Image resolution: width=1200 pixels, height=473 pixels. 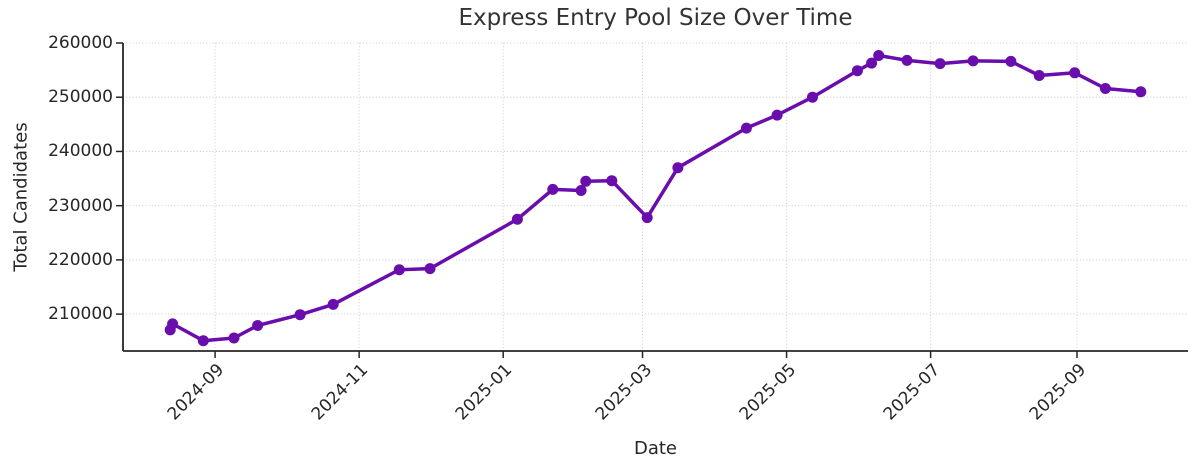 I want to click on x-axis-label: Date, so click(x=655, y=448).